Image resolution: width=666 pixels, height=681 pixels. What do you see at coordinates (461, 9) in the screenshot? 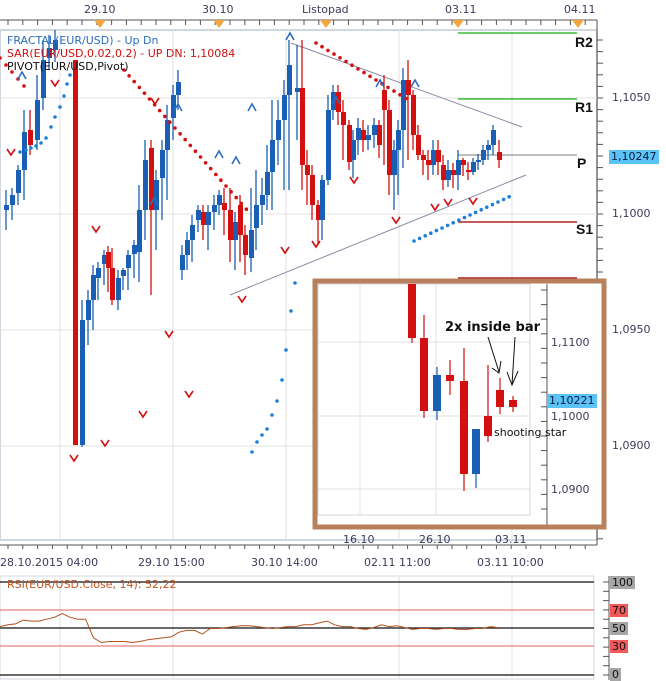
I see `top-axis-label: 03.11` at bounding box center [461, 9].